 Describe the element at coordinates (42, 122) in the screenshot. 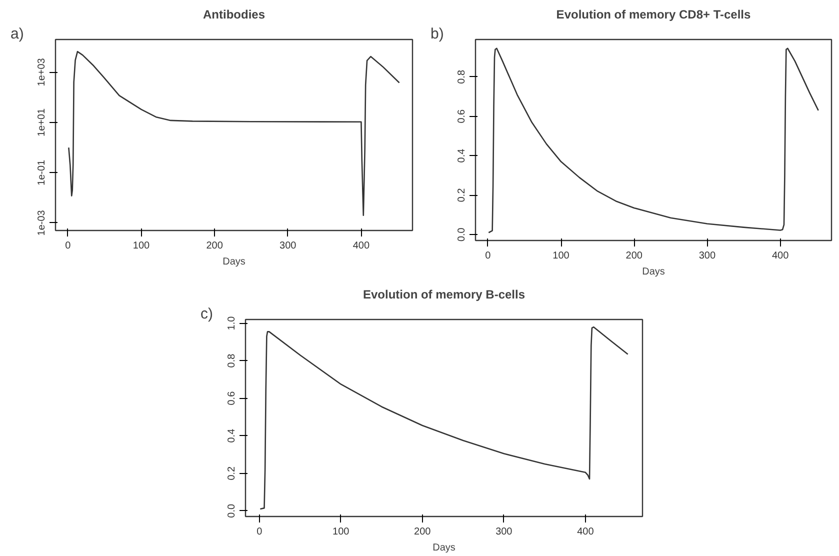

I see `y-tick-label: 1e+01` at that location.